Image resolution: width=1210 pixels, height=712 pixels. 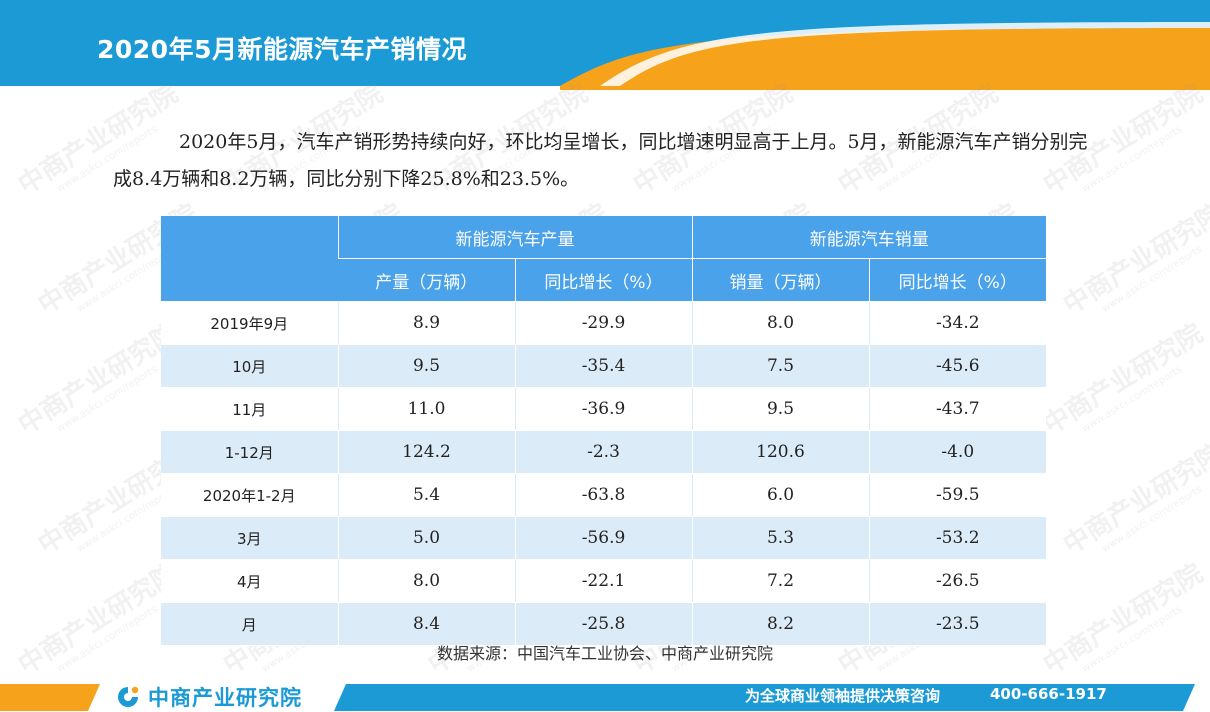 What do you see at coordinates (426, 452) in the screenshot?
I see `production-cell: 124.2` at bounding box center [426, 452].